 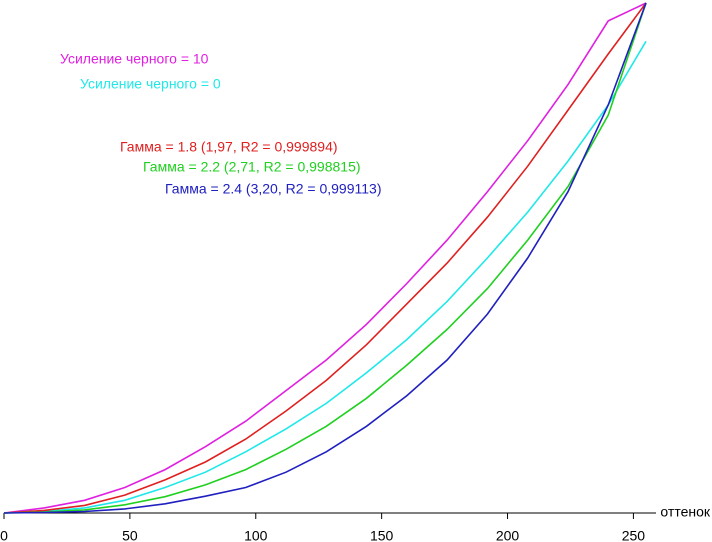 I want to click on legend-label: Гамма = 2.2 (2,71, R2 = 0,998815), so click(x=252, y=167).